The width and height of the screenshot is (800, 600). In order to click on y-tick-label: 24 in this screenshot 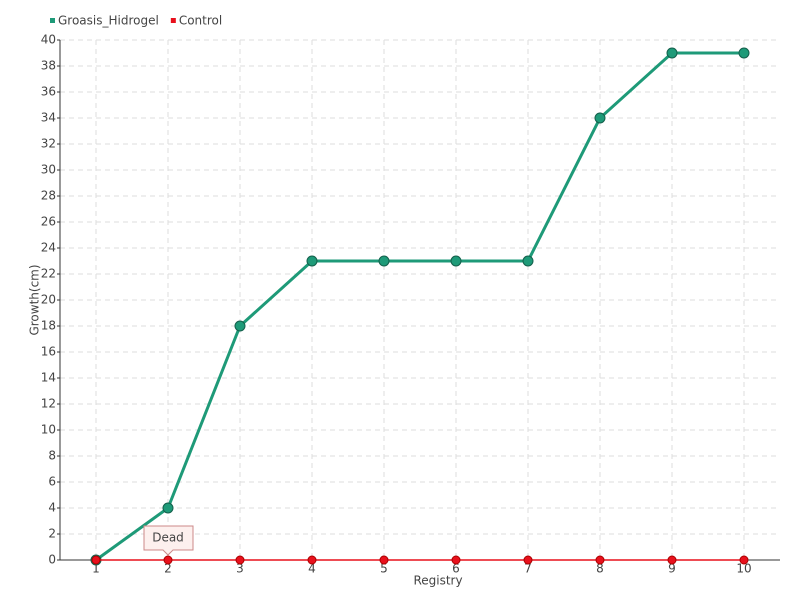, I will do `click(48, 248)`.